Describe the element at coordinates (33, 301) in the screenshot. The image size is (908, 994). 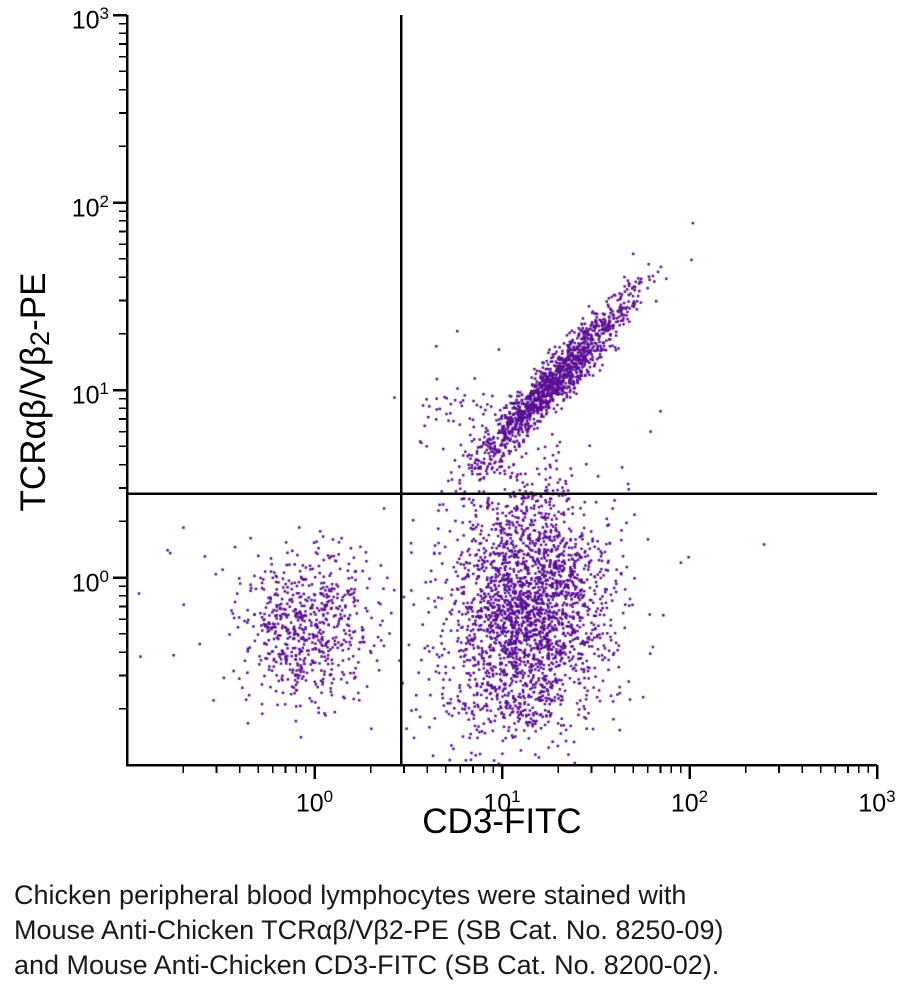
I see `y-axis-label-suffix: -PE` at that location.